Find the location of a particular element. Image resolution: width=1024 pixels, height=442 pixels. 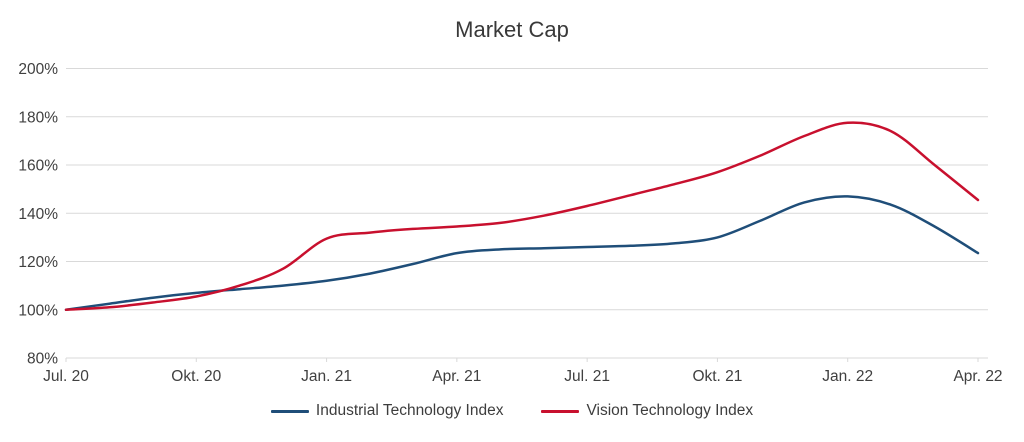

x-axis-label: Apr. 22 is located at coordinates (977, 376).